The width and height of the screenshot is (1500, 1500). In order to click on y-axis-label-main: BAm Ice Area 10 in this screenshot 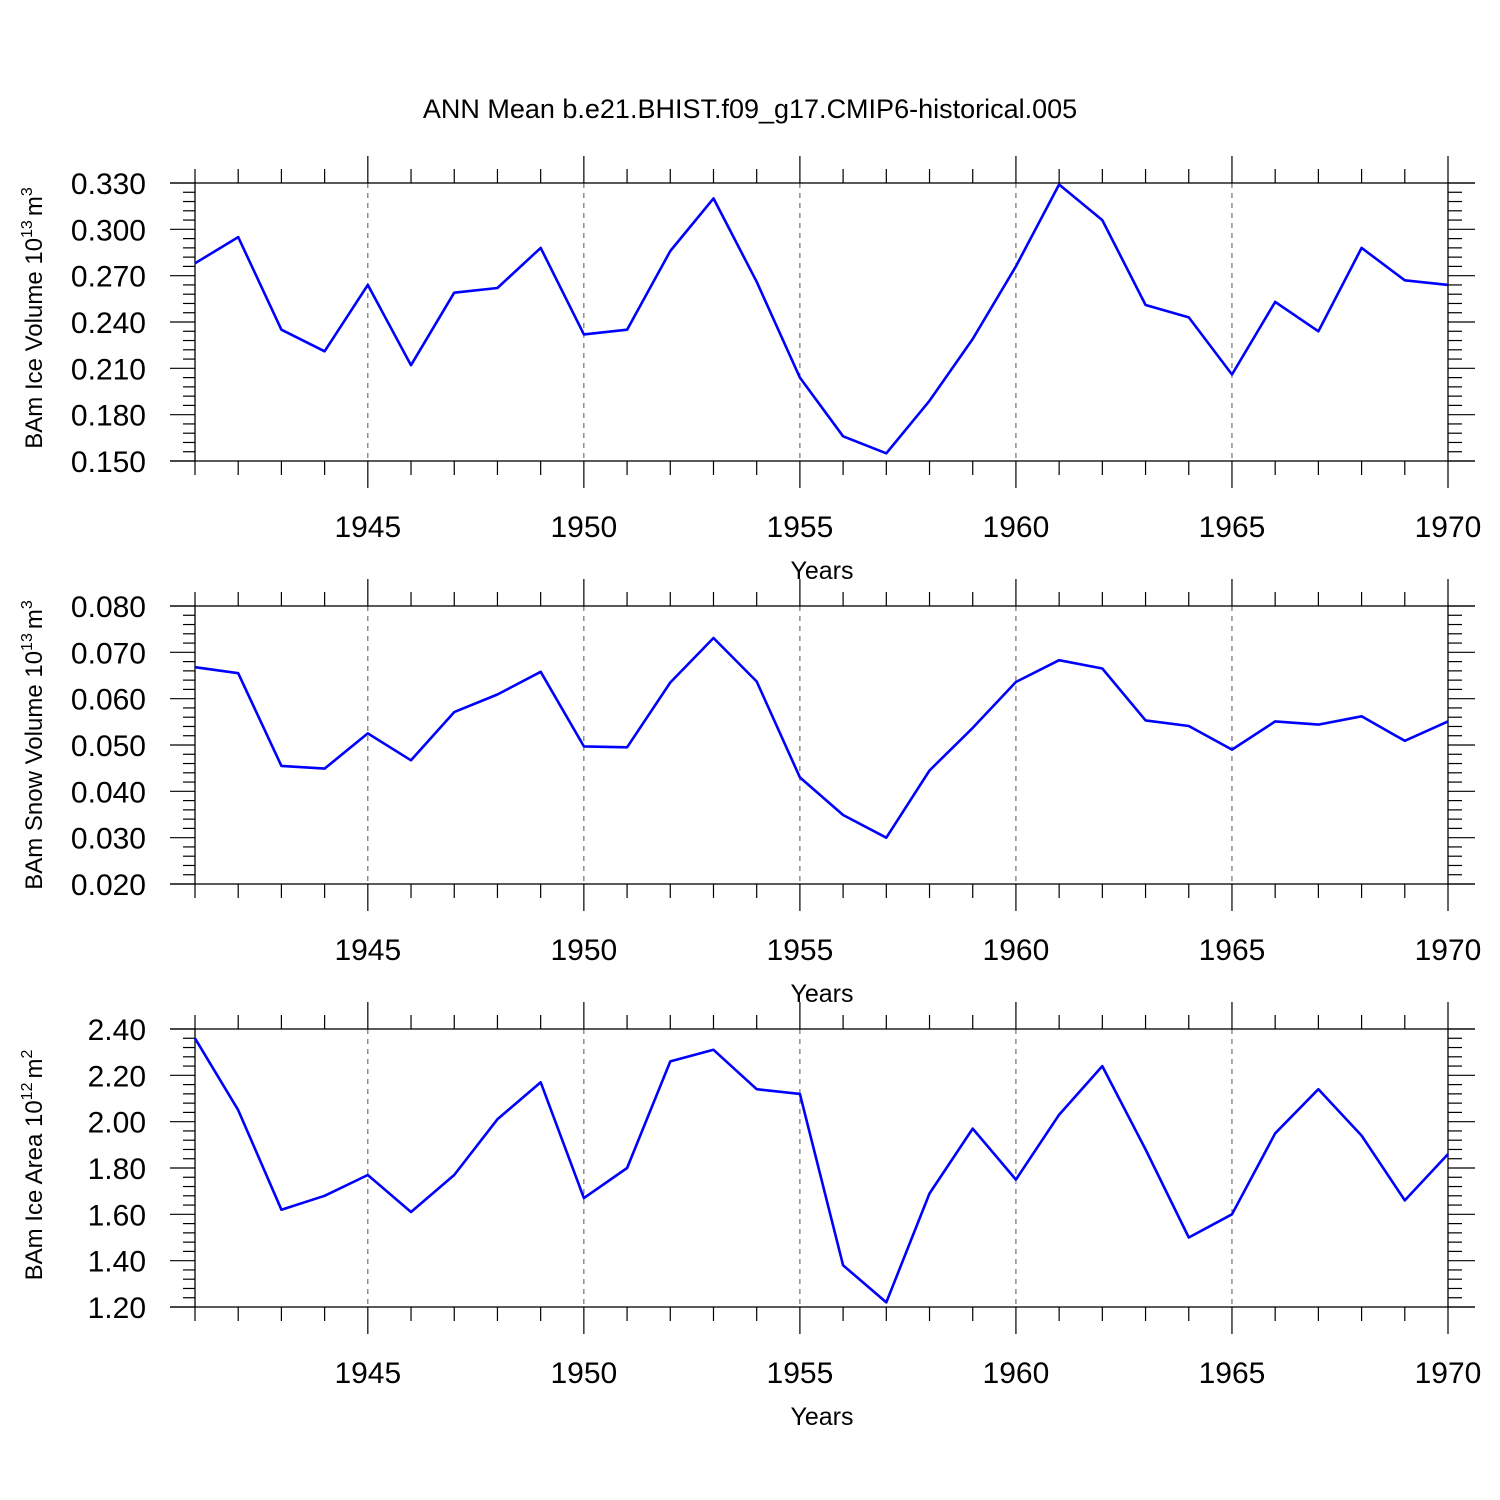, I will do `click(34, 1190)`.